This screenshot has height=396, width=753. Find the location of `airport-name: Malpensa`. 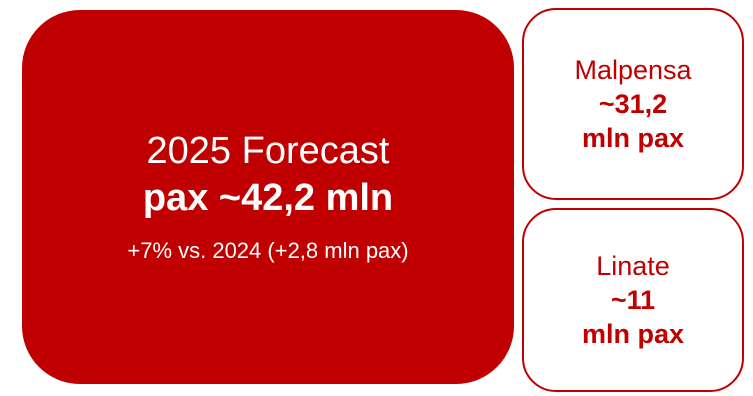

airport-name: Malpensa is located at coordinates (633, 70).